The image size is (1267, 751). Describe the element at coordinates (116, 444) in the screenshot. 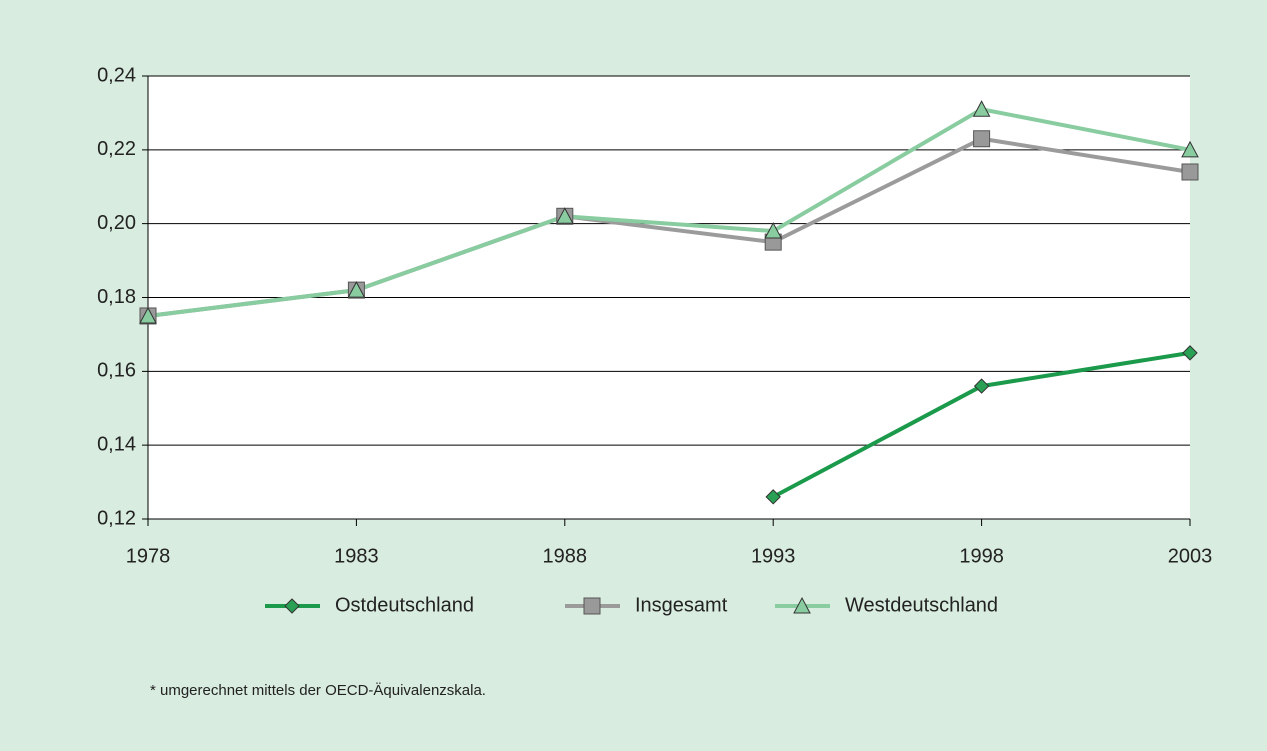

I see `y-tick-label: 0,14` at that location.